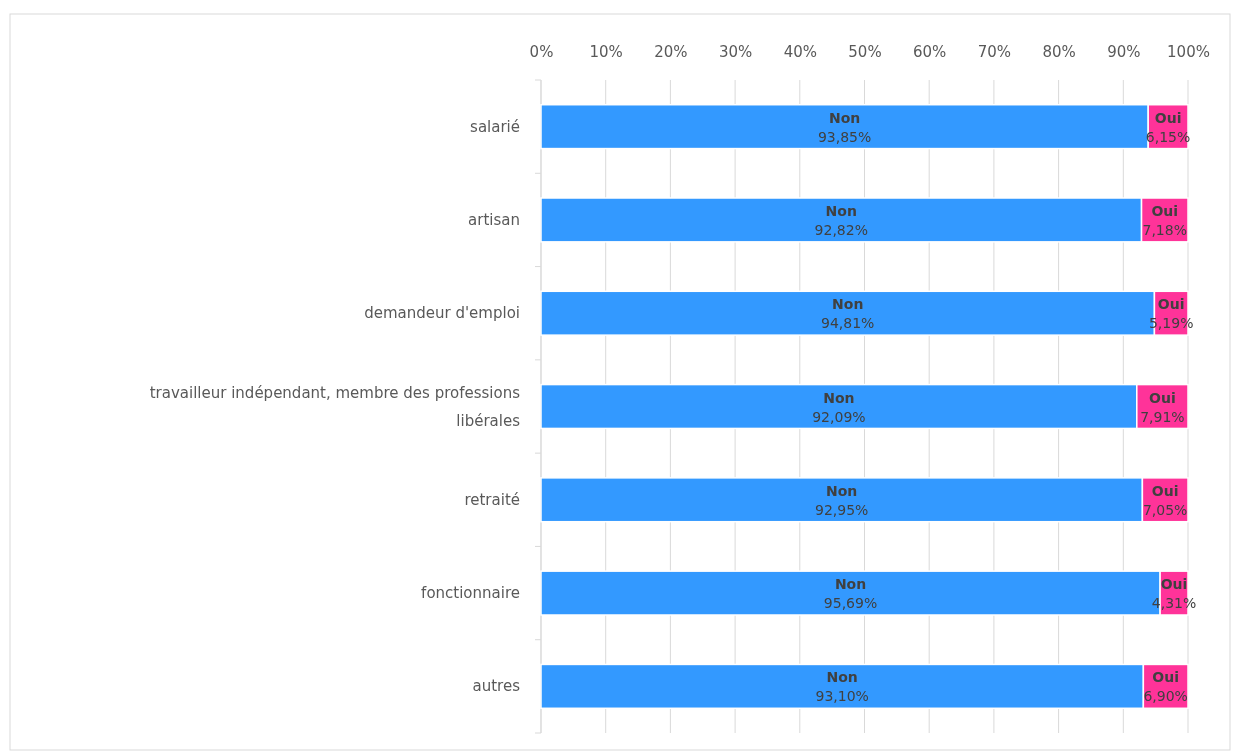 The image size is (1233, 753). What do you see at coordinates (850, 603) in the screenshot?
I see `data-label: 95,69%` at bounding box center [850, 603].